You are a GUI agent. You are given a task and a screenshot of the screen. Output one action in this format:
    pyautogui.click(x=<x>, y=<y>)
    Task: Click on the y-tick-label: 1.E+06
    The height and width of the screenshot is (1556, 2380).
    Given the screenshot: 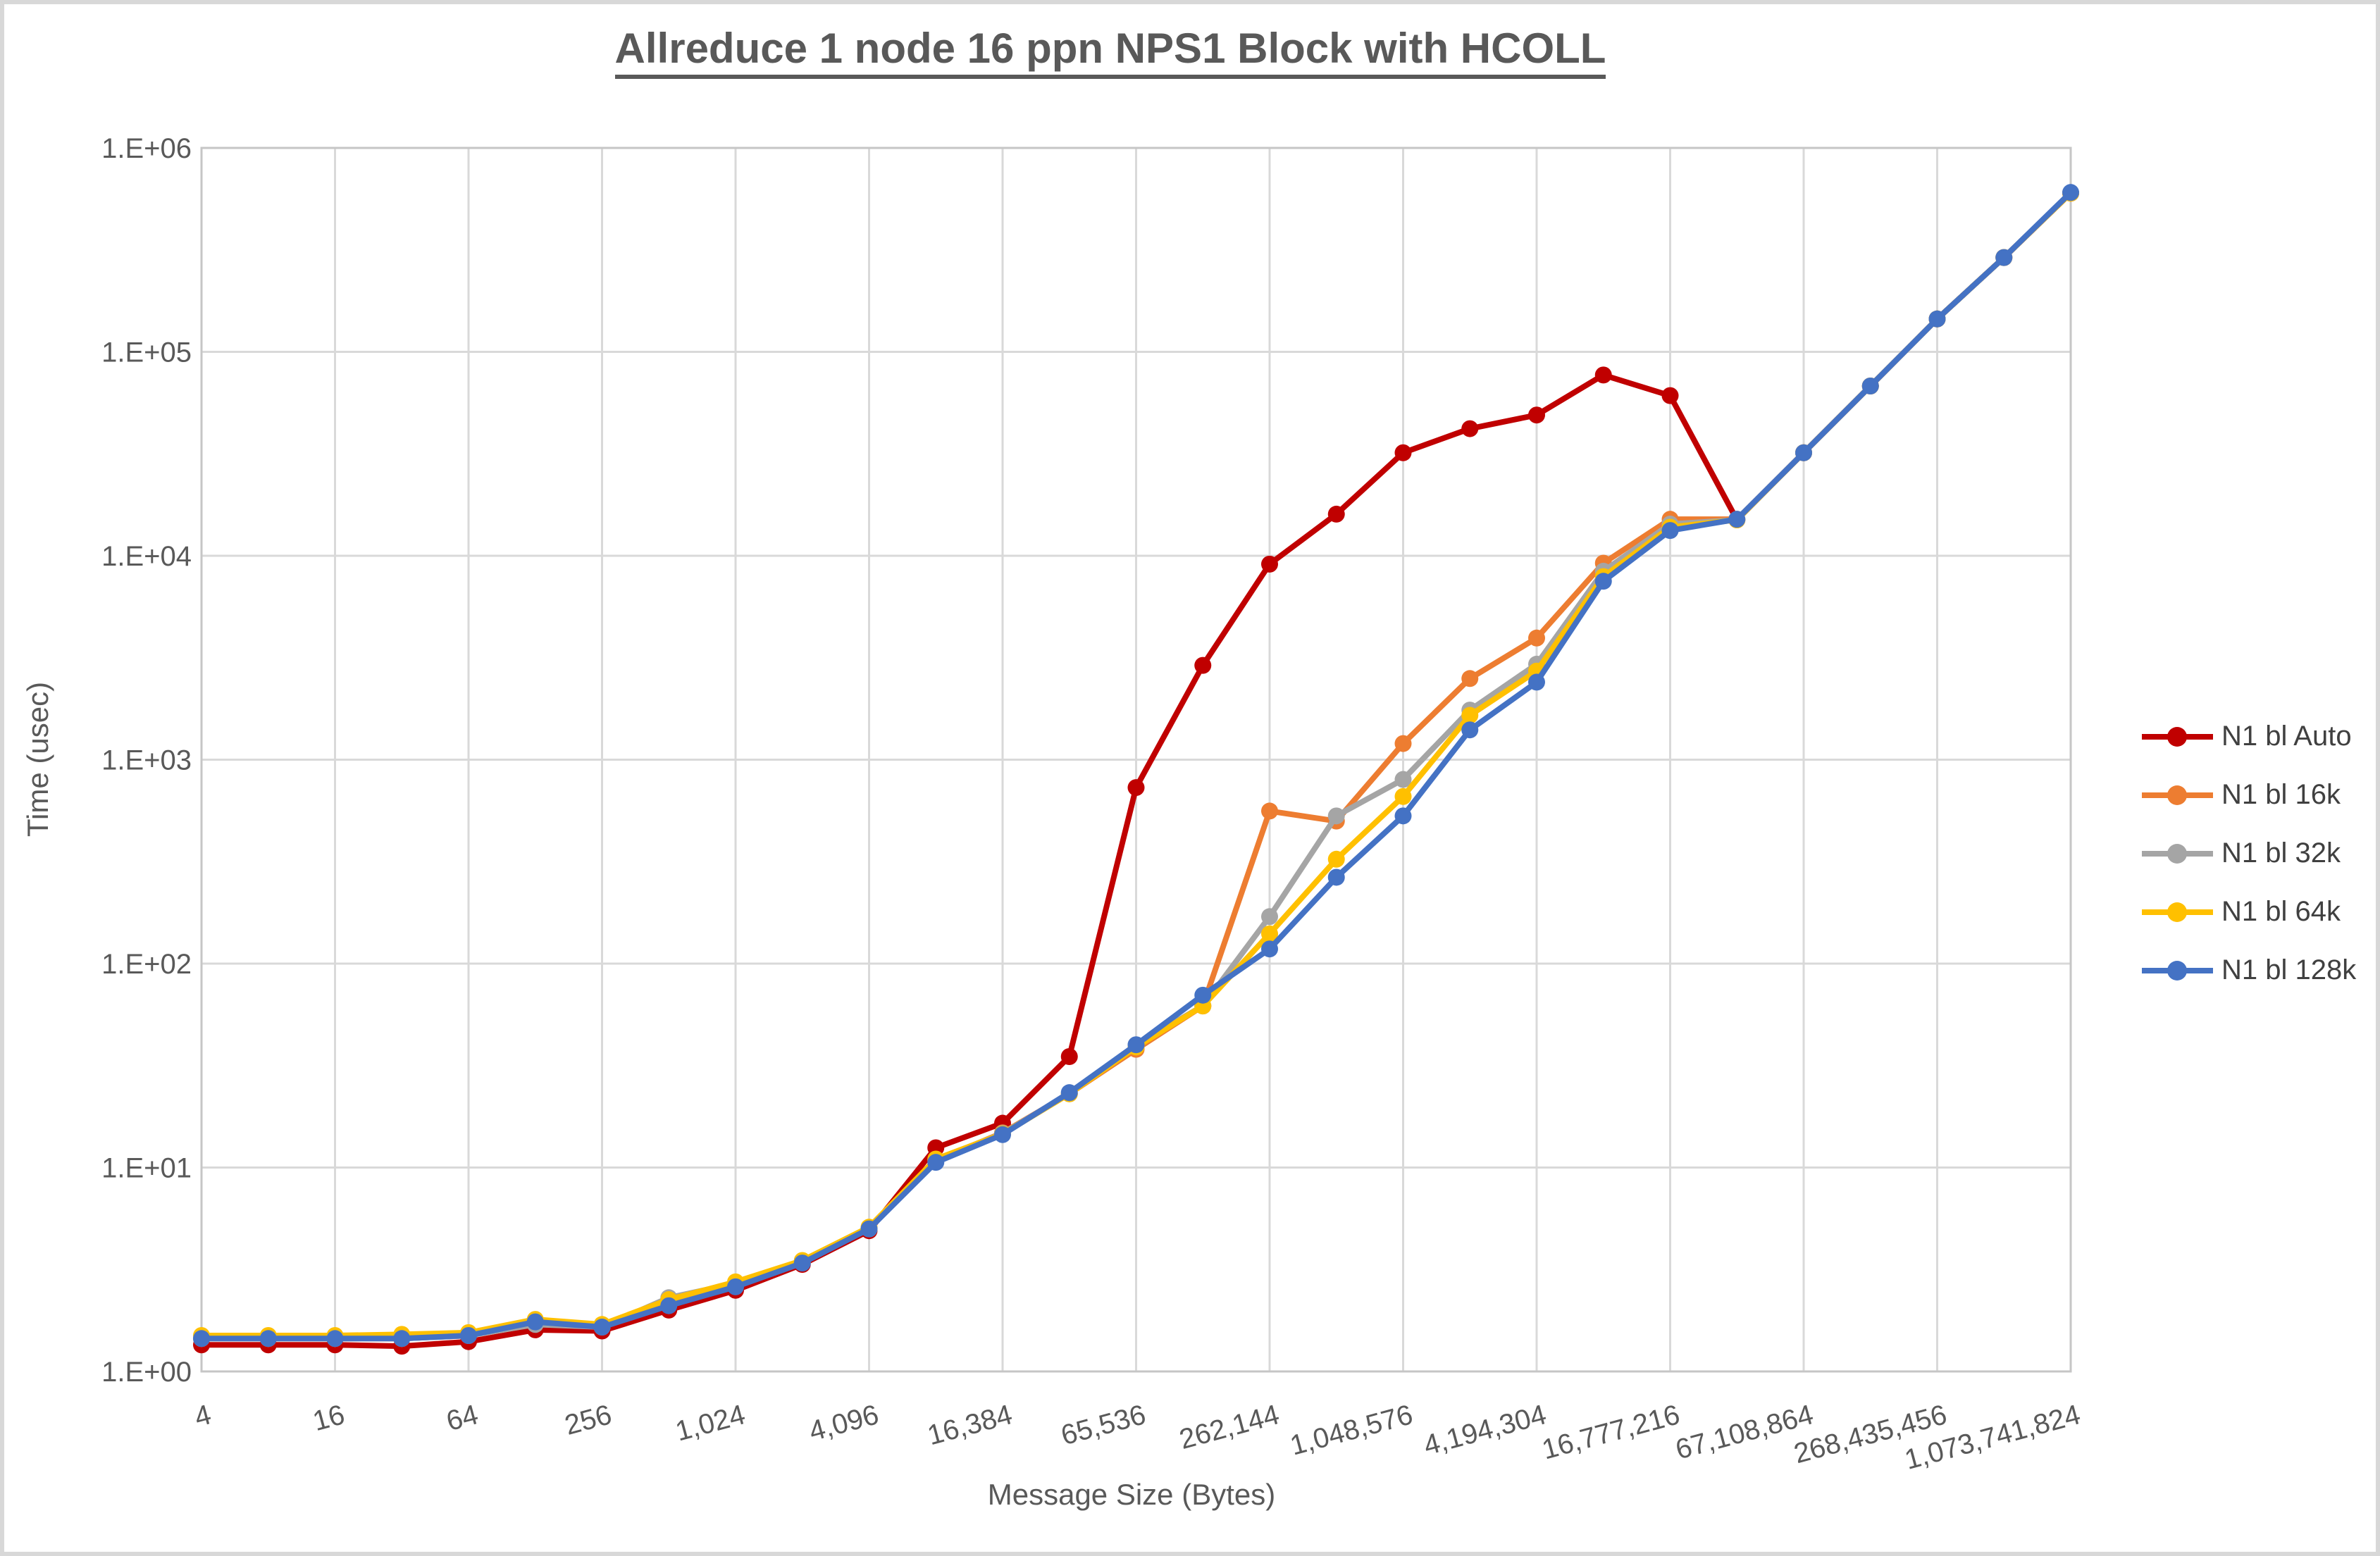 What is the action you would take?
    pyautogui.click(x=146, y=148)
    